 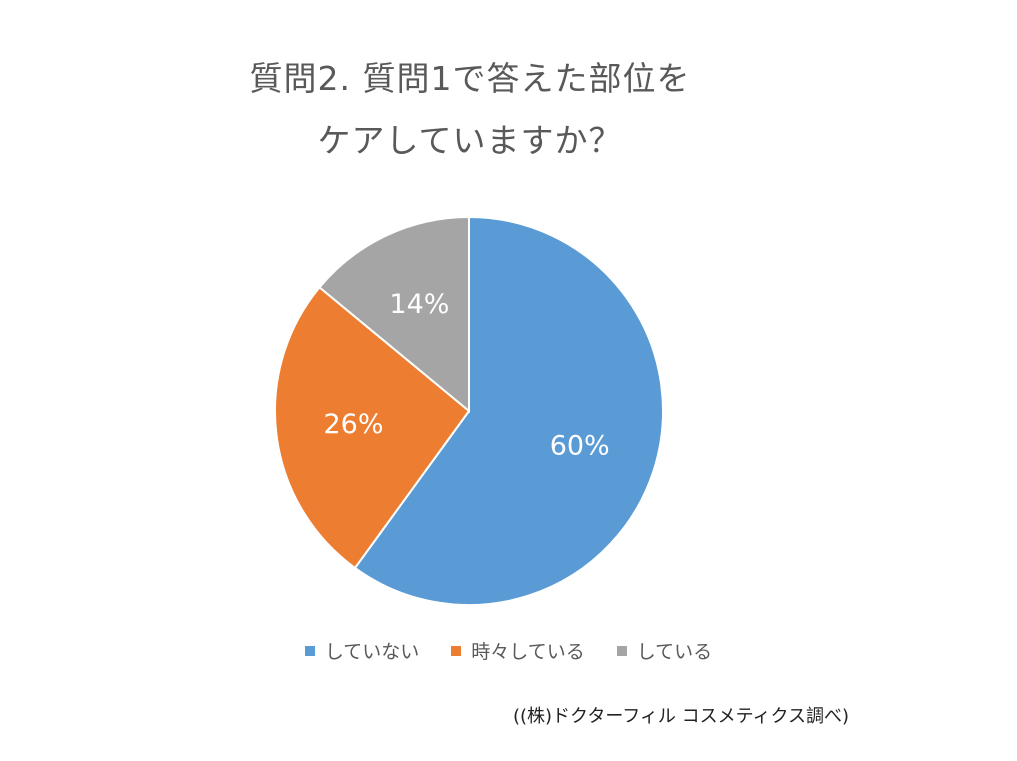 I want to click on legend-item-not-caring: していない, so click(x=362, y=650).